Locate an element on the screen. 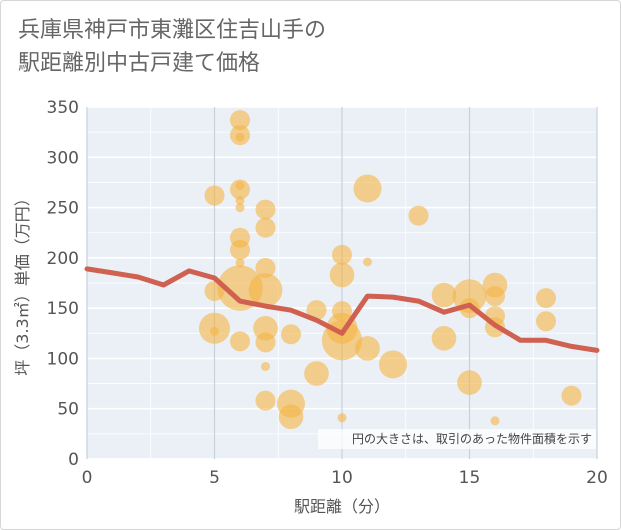 This screenshot has width=621, height=530. trend-line is located at coordinates (342, 309).